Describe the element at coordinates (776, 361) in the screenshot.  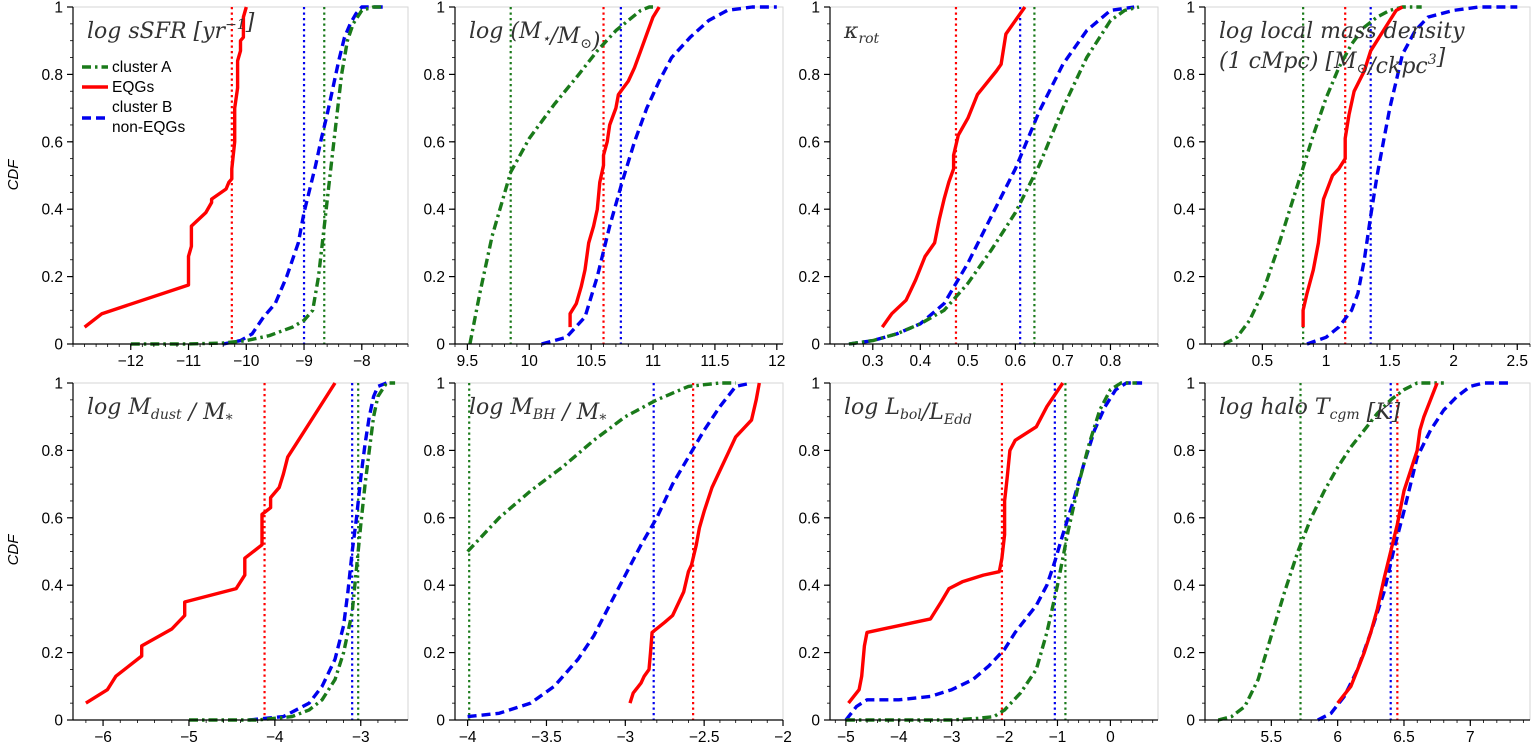
I see `x-tick-label: 12` at that location.